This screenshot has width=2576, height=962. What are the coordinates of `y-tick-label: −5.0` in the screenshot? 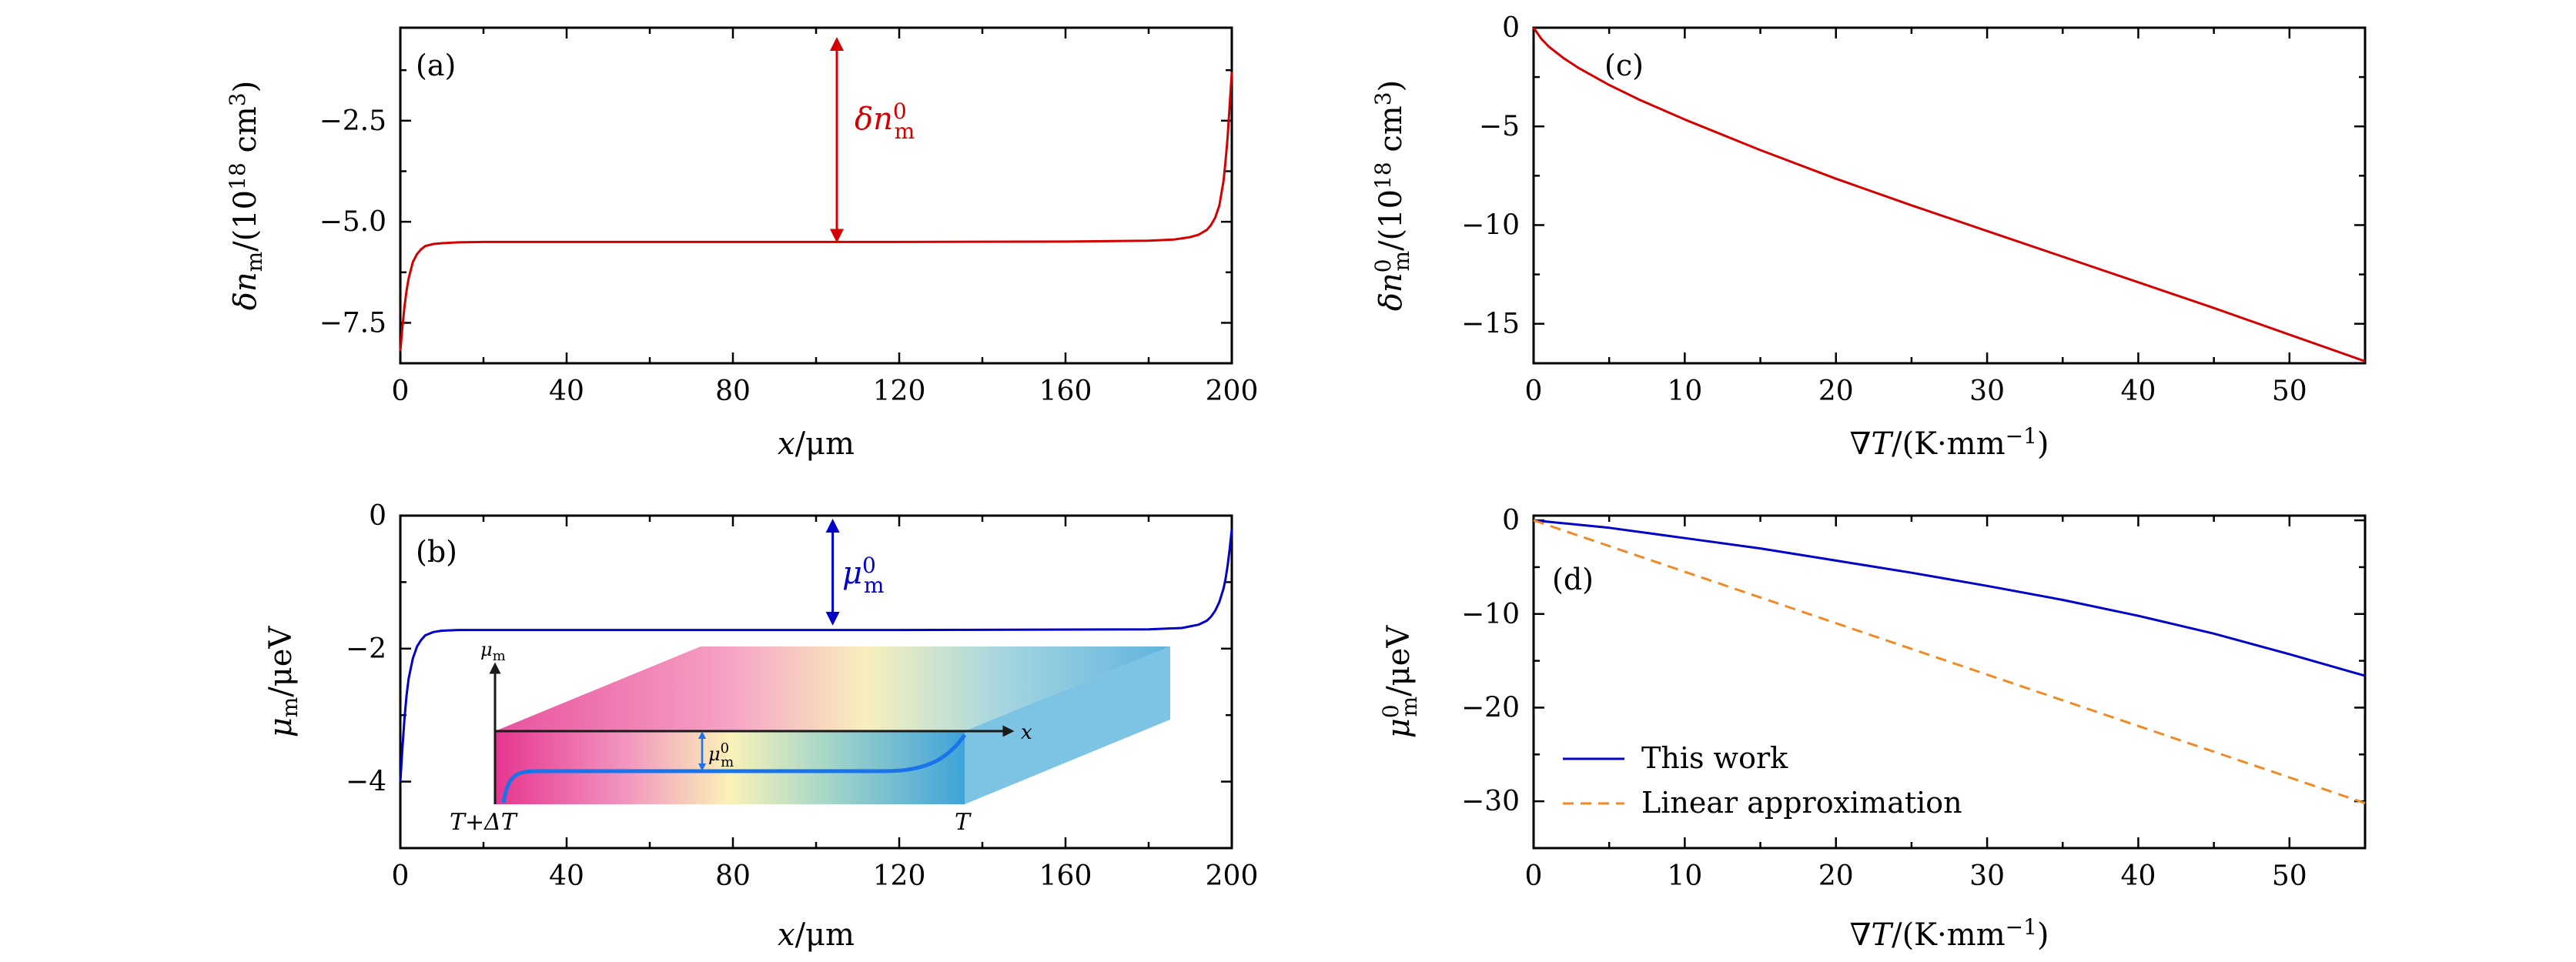 It's located at (353, 222).